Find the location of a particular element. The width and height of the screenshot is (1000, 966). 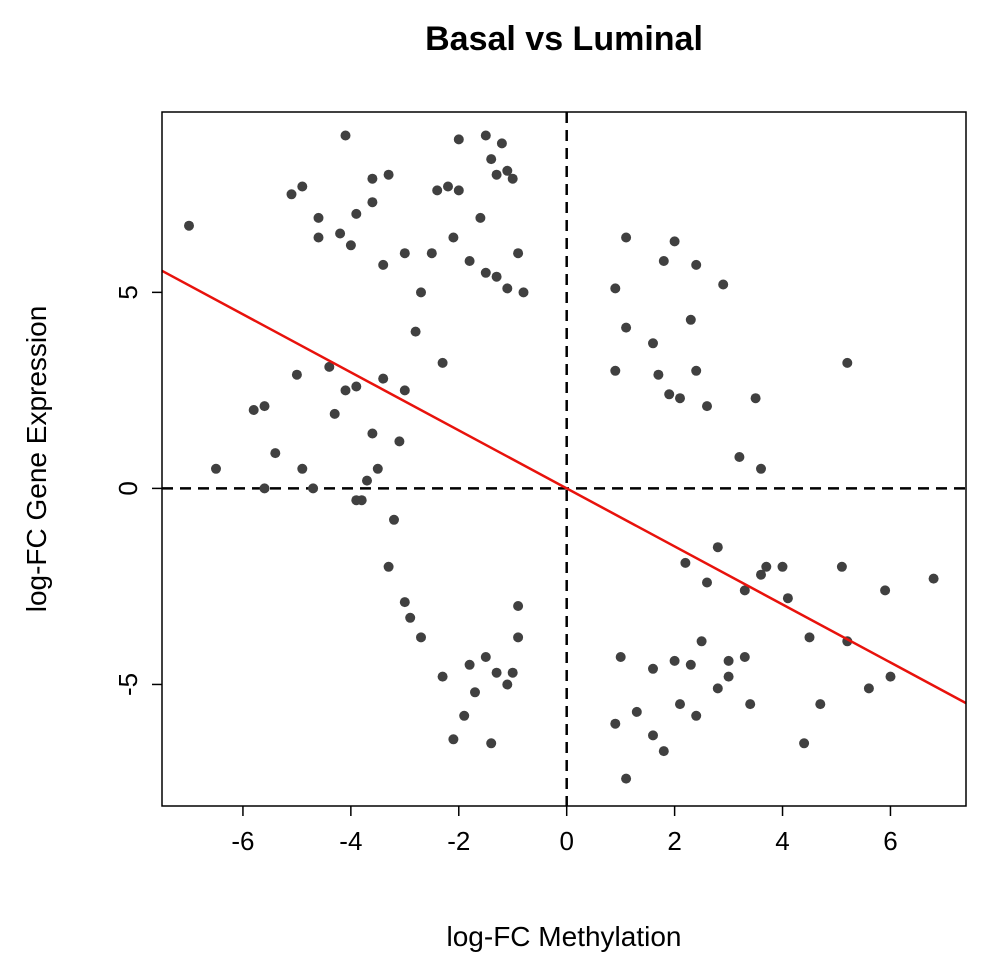

x-tick-label: 2 is located at coordinates (674, 841).